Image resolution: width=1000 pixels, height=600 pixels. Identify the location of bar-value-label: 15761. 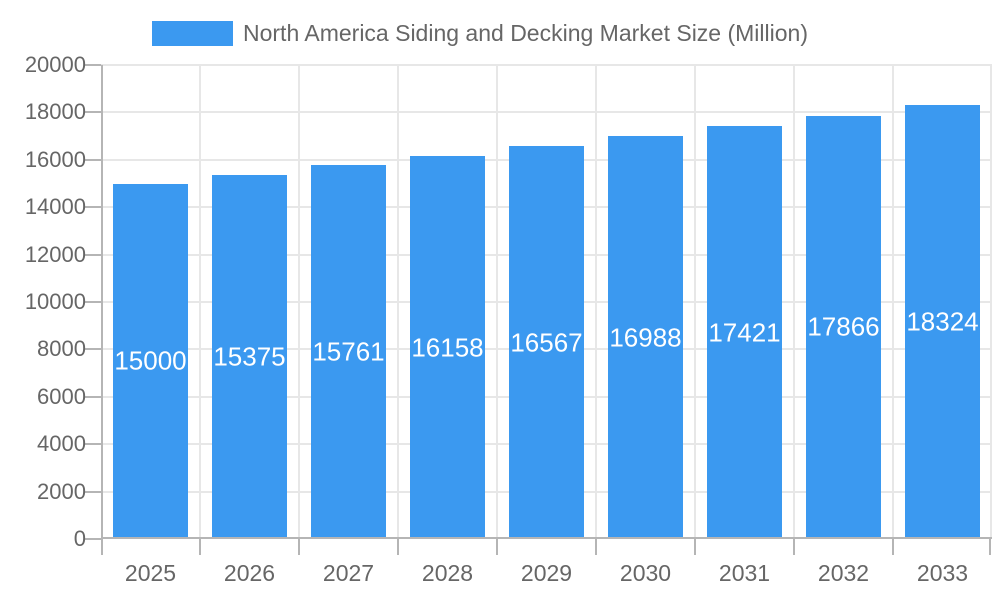
(348, 351).